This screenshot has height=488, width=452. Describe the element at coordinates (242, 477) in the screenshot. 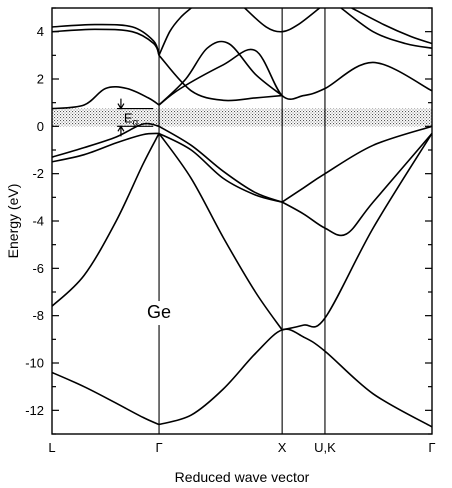

I see `x-axis-title: Reduced wave vector` at that location.